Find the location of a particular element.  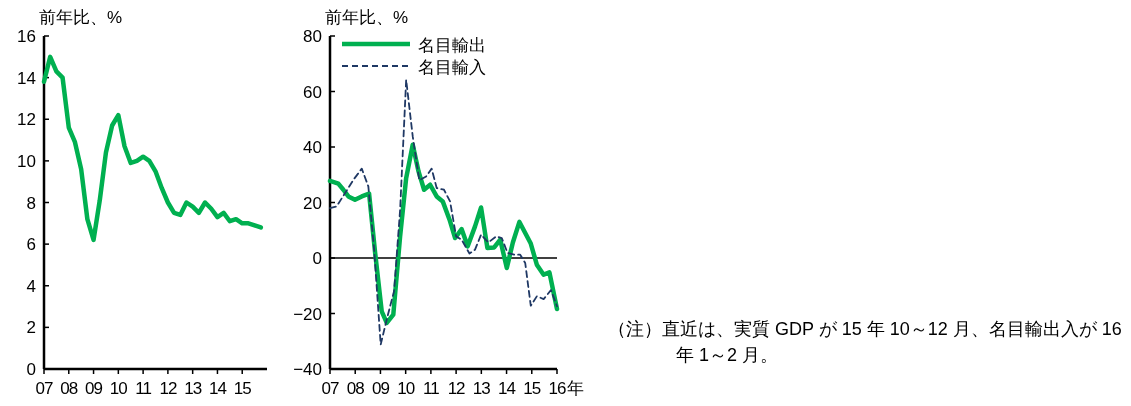

y-tick-label: 20 is located at coordinates (312, 203).